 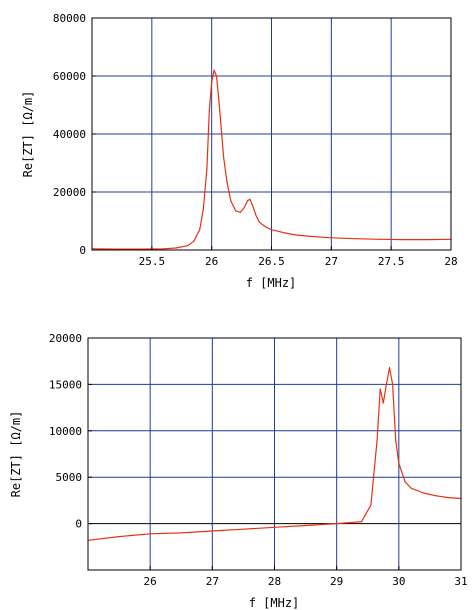 I want to click on y-tick-label: 15000, so click(x=65, y=384).